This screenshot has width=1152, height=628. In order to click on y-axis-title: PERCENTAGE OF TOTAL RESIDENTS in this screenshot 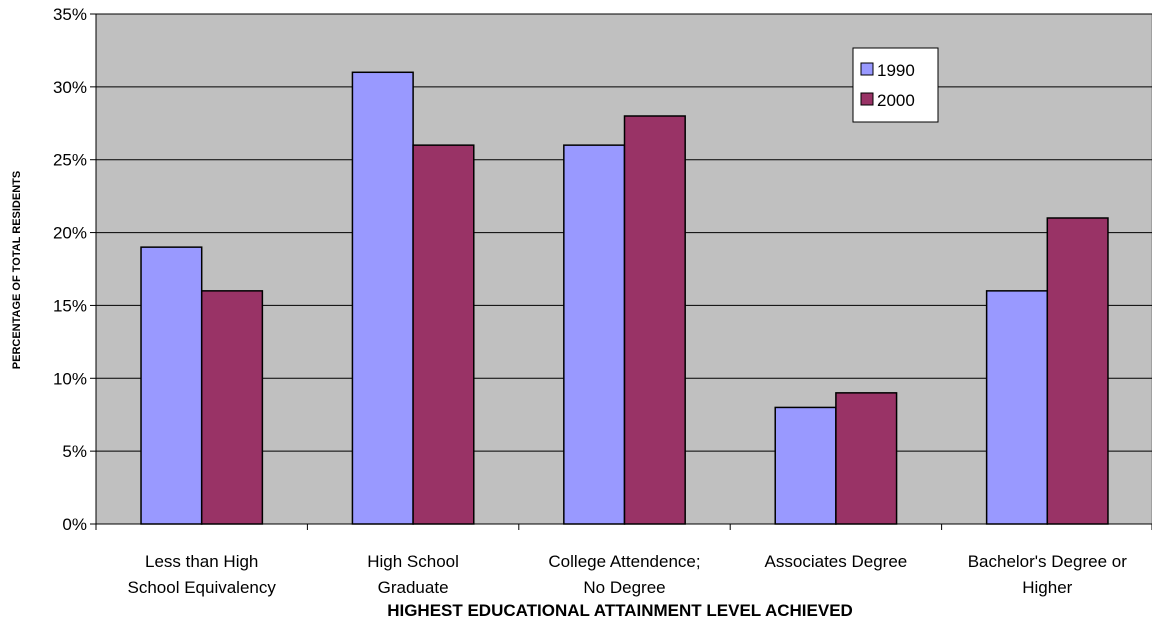, I will do `click(17, 270)`.